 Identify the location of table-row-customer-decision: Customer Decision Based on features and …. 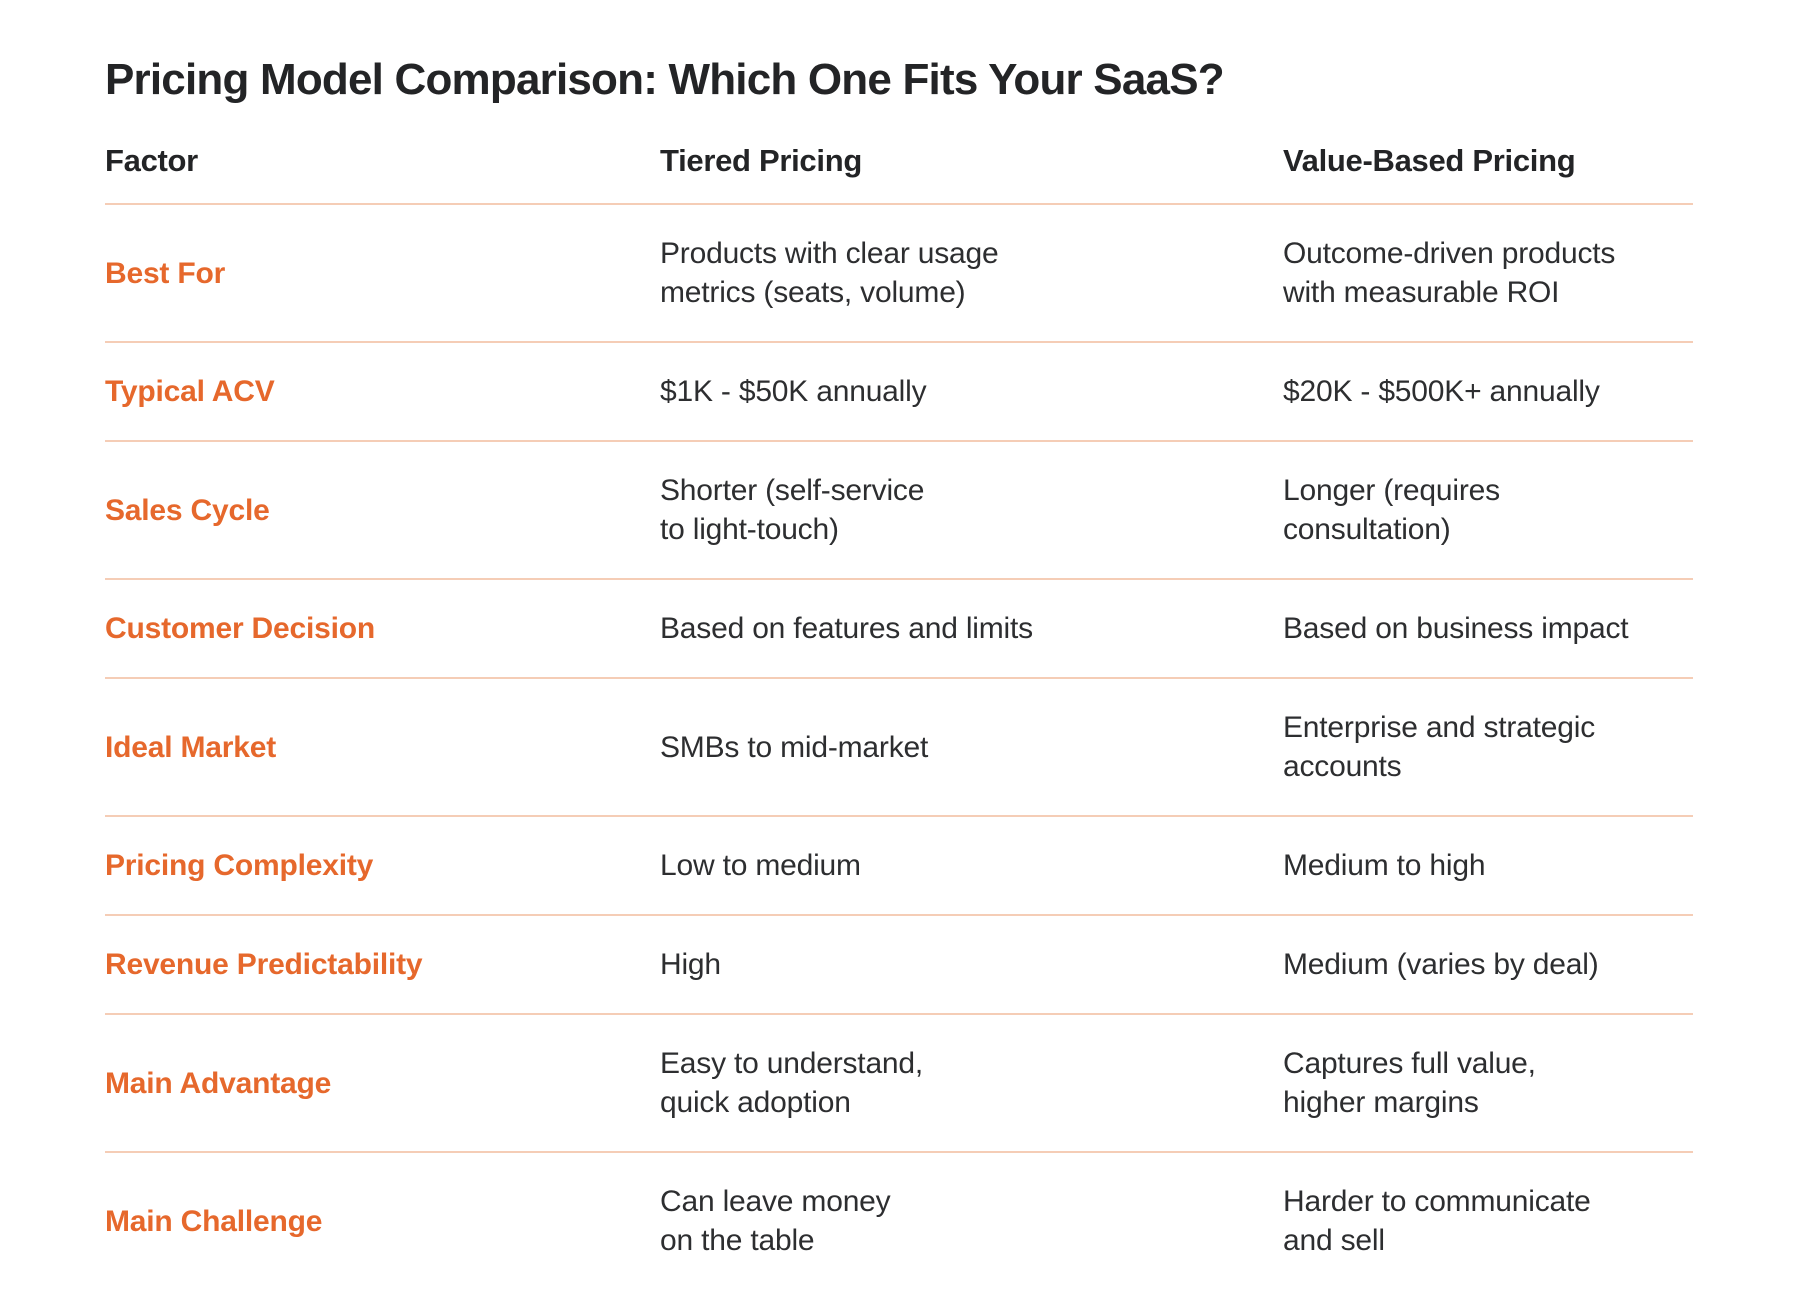
(899, 629).